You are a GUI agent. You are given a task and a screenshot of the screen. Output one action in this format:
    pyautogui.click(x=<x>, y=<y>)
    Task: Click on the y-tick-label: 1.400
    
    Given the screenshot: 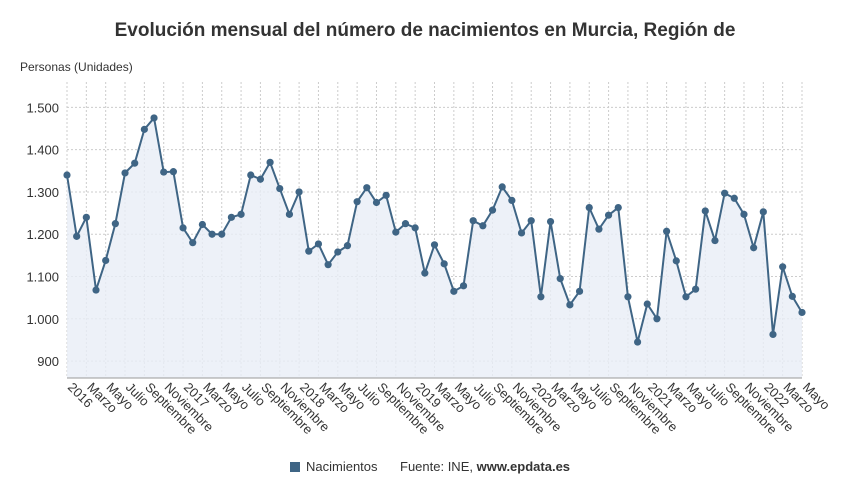 What is the action you would take?
    pyautogui.click(x=42, y=150)
    